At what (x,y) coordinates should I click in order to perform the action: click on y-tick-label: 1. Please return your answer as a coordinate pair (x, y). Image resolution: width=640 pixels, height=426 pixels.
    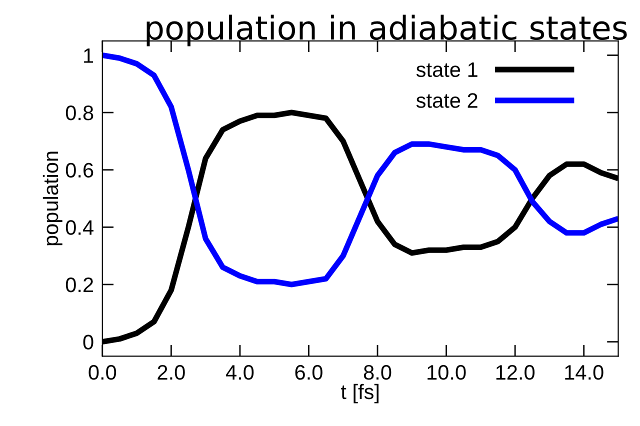
    Looking at the image, I should click on (89, 55).